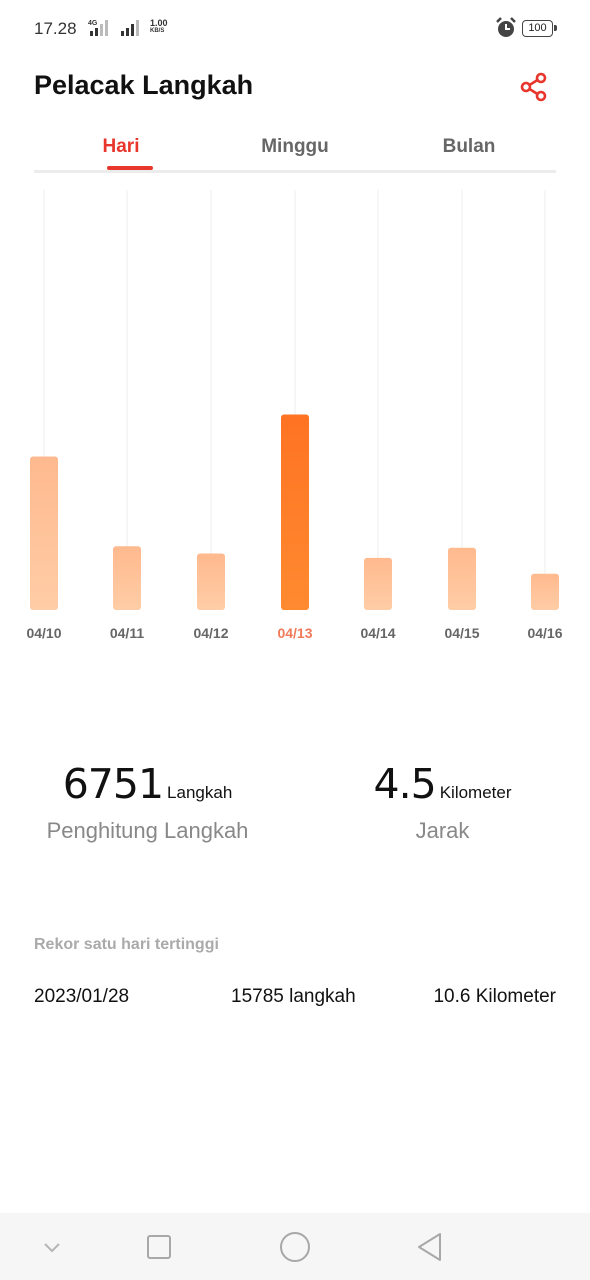 The image size is (590, 1280). What do you see at coordinates (442, 830) in the screenshot?
I see `distance-label: Jarak` at bounding box center [442, 830].